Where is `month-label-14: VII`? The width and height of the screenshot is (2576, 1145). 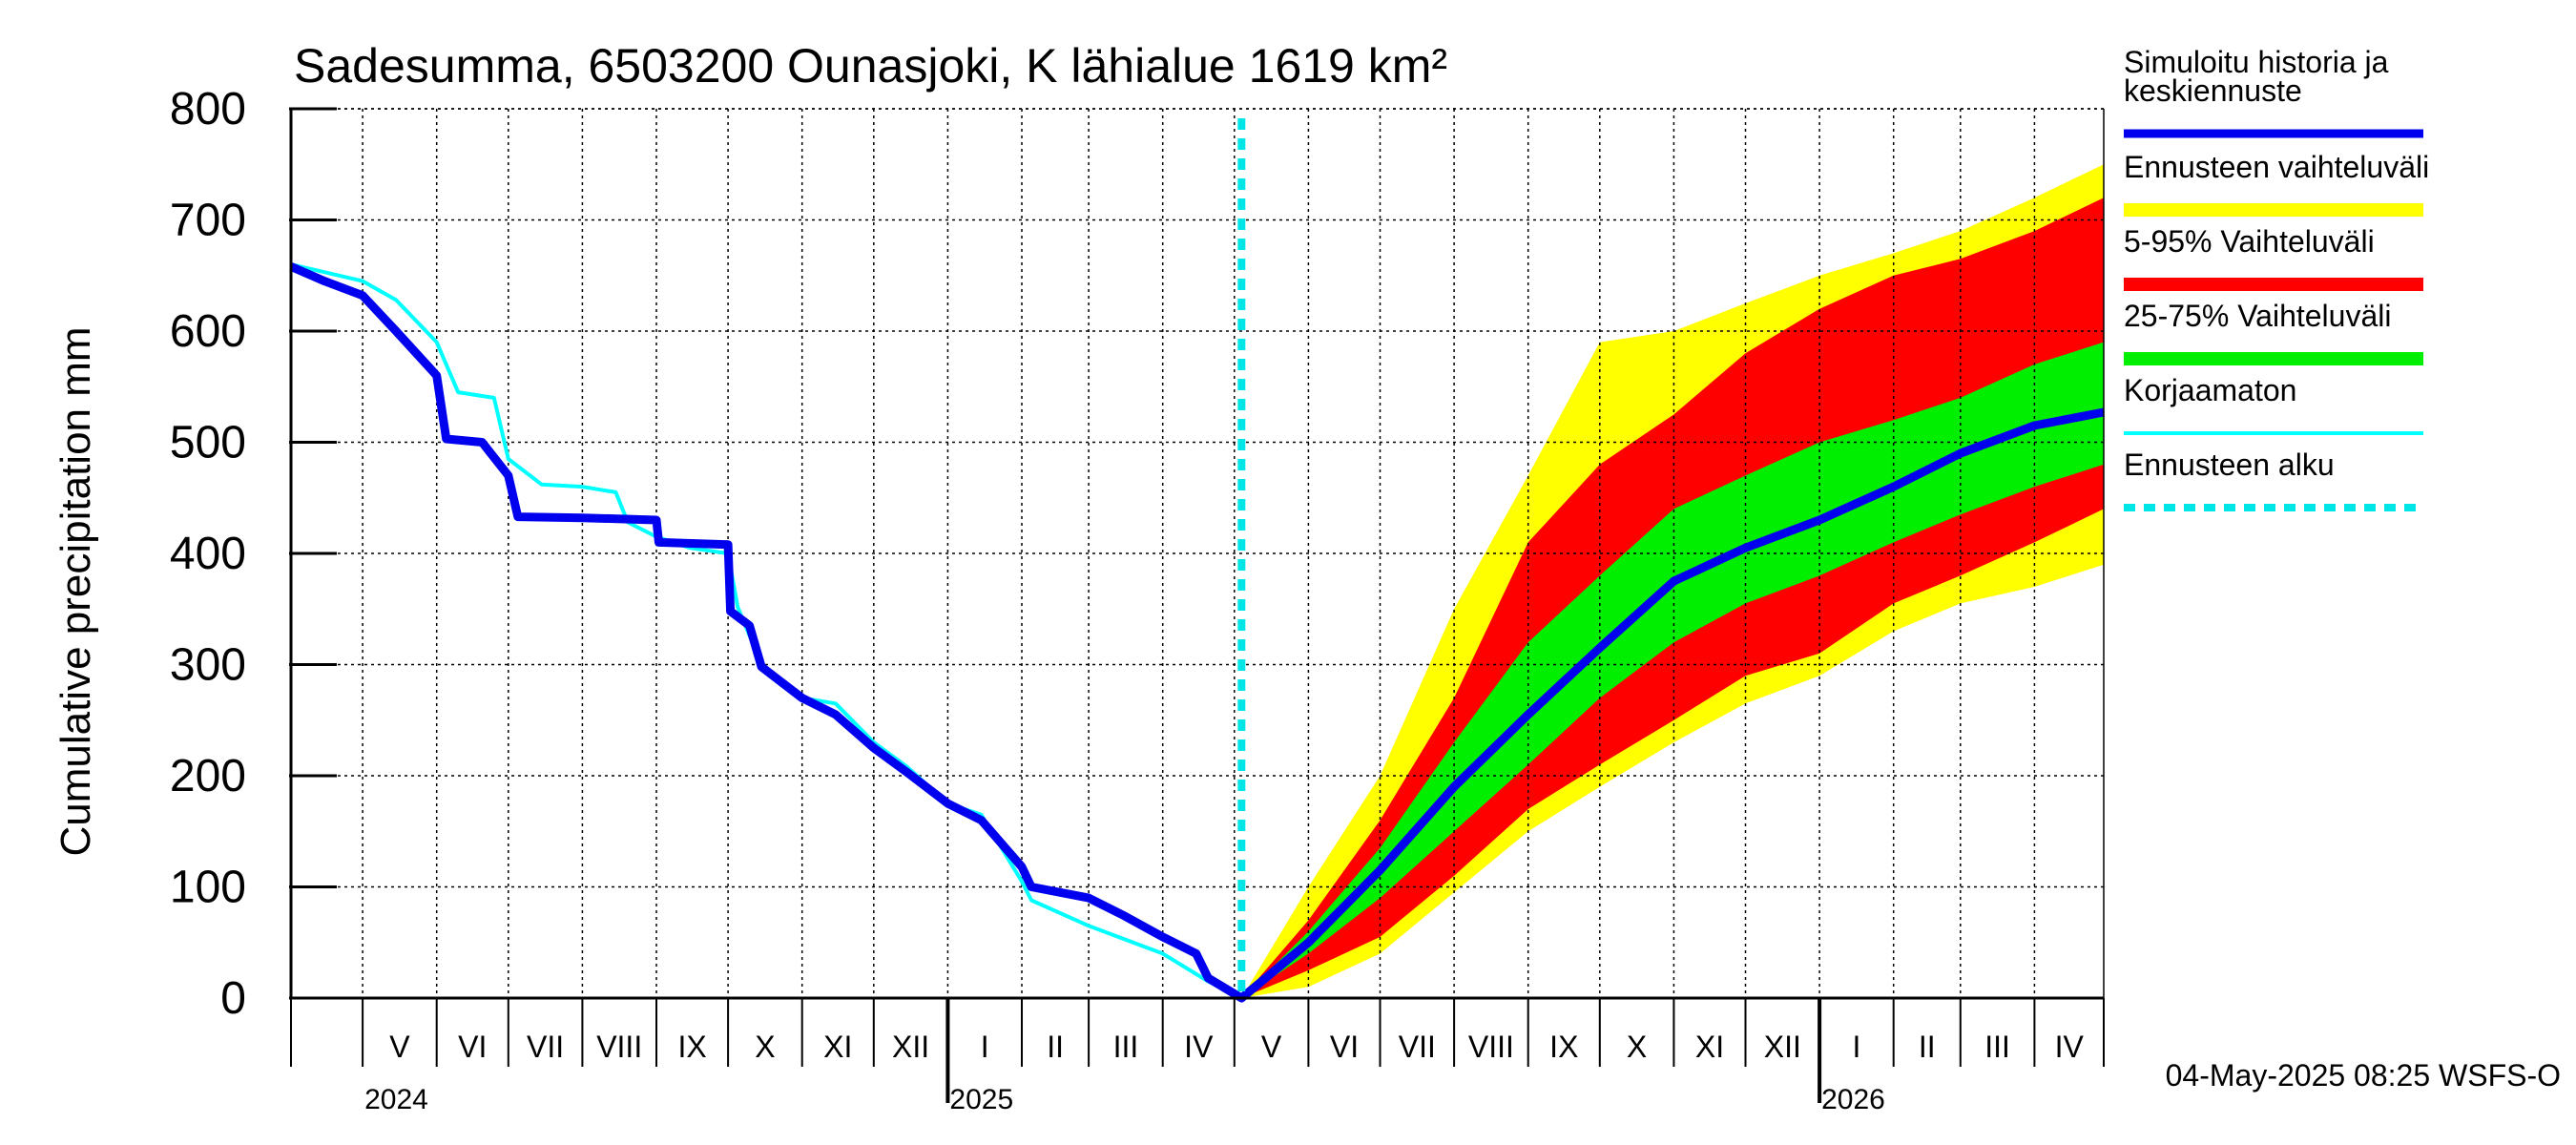 month-label-14: VII is located at coordinates (1417, 1047).